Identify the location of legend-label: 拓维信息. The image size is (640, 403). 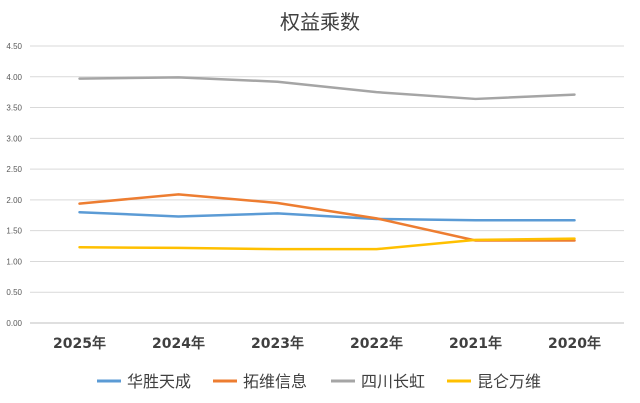
(275, 381).